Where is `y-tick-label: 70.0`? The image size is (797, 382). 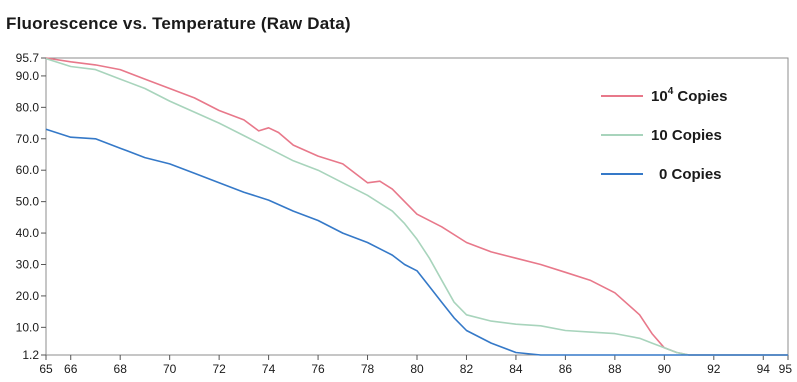 y-tick-label: 70.0 is located at coordinates (28, 139).